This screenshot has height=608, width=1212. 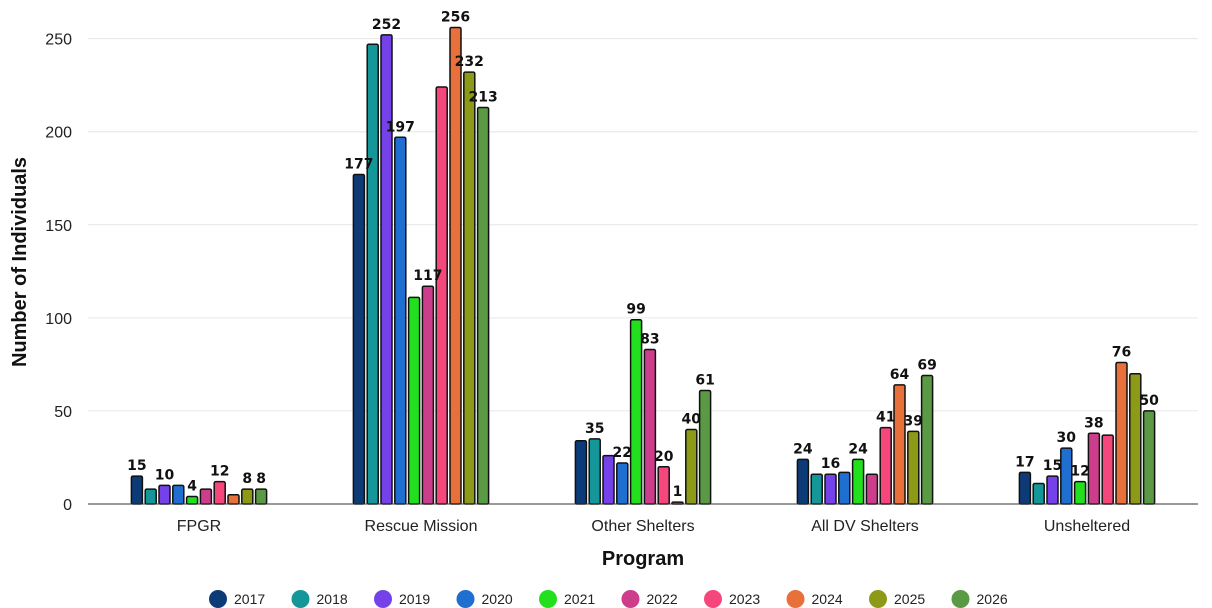 I want to click on x-tick-label: All DV Shelters, so click(x=865, y=526).